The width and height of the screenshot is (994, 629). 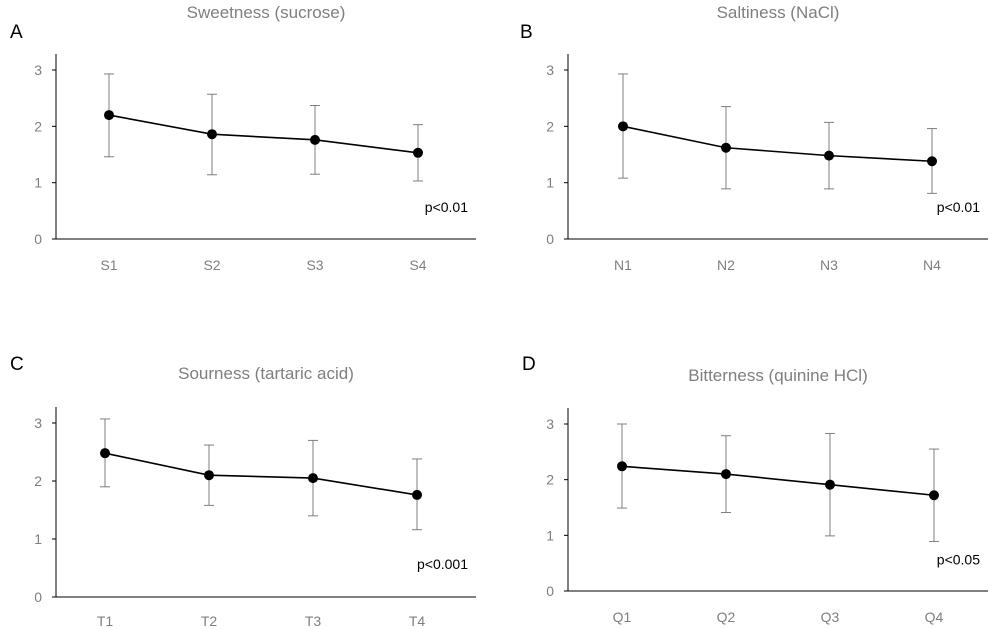 What do you see at coordinates (623, 265) in the screenshot?
I see `x-tick-label: N1` at bounding box center [623, 265].